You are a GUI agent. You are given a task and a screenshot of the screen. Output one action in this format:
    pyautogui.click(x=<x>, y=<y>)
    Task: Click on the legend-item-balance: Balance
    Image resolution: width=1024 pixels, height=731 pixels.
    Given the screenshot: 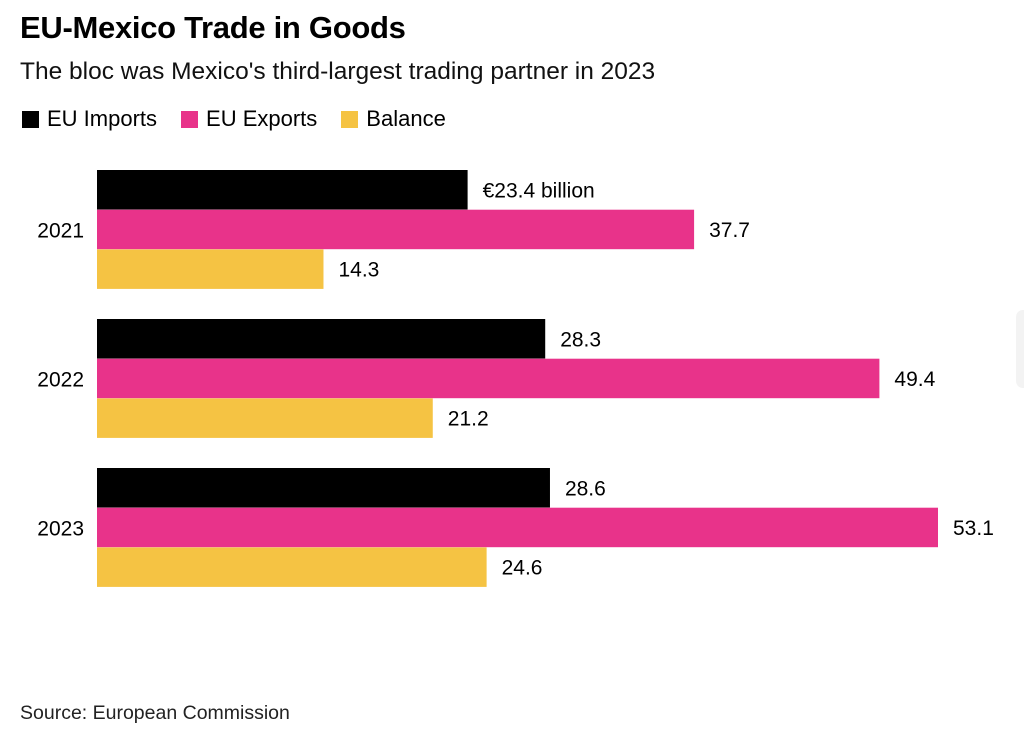 What is the action you would take?
    pyautogui.click(x=393, y=119)
    